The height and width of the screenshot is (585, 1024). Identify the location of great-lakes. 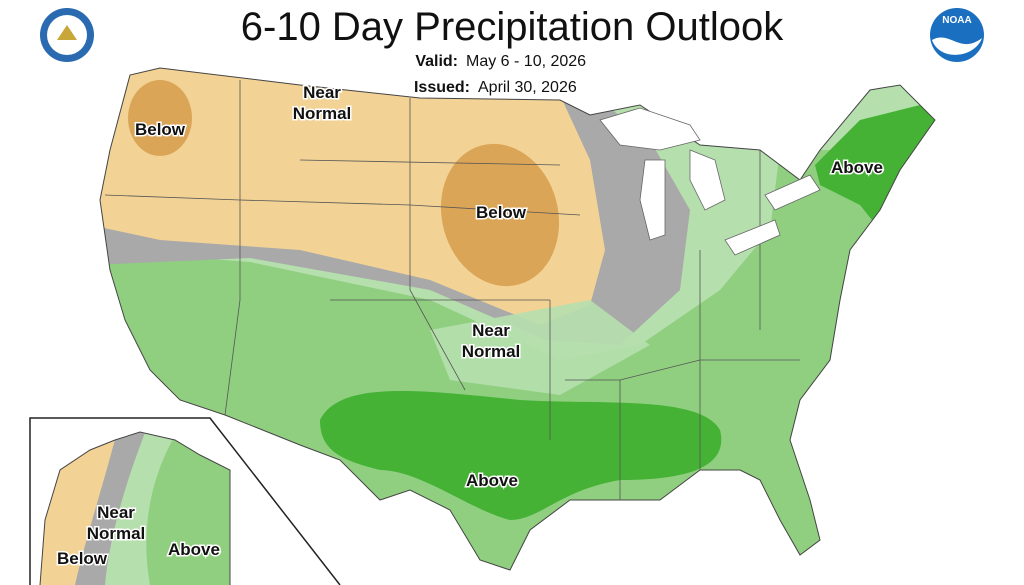
(710, 181).